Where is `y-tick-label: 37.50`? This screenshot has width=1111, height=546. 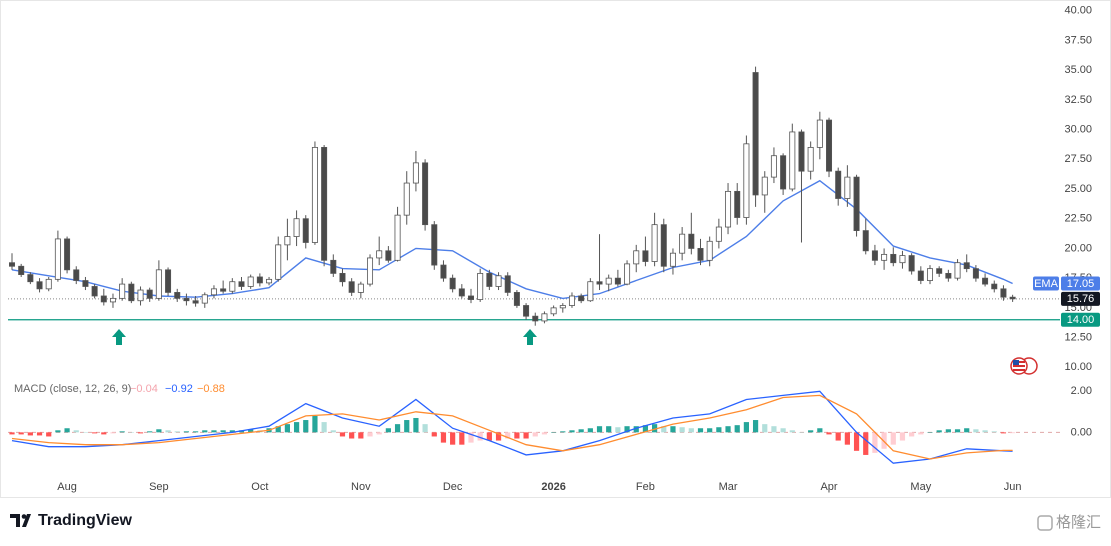
y-tick-label: 37.50 is located at coordinates (1078, 40).